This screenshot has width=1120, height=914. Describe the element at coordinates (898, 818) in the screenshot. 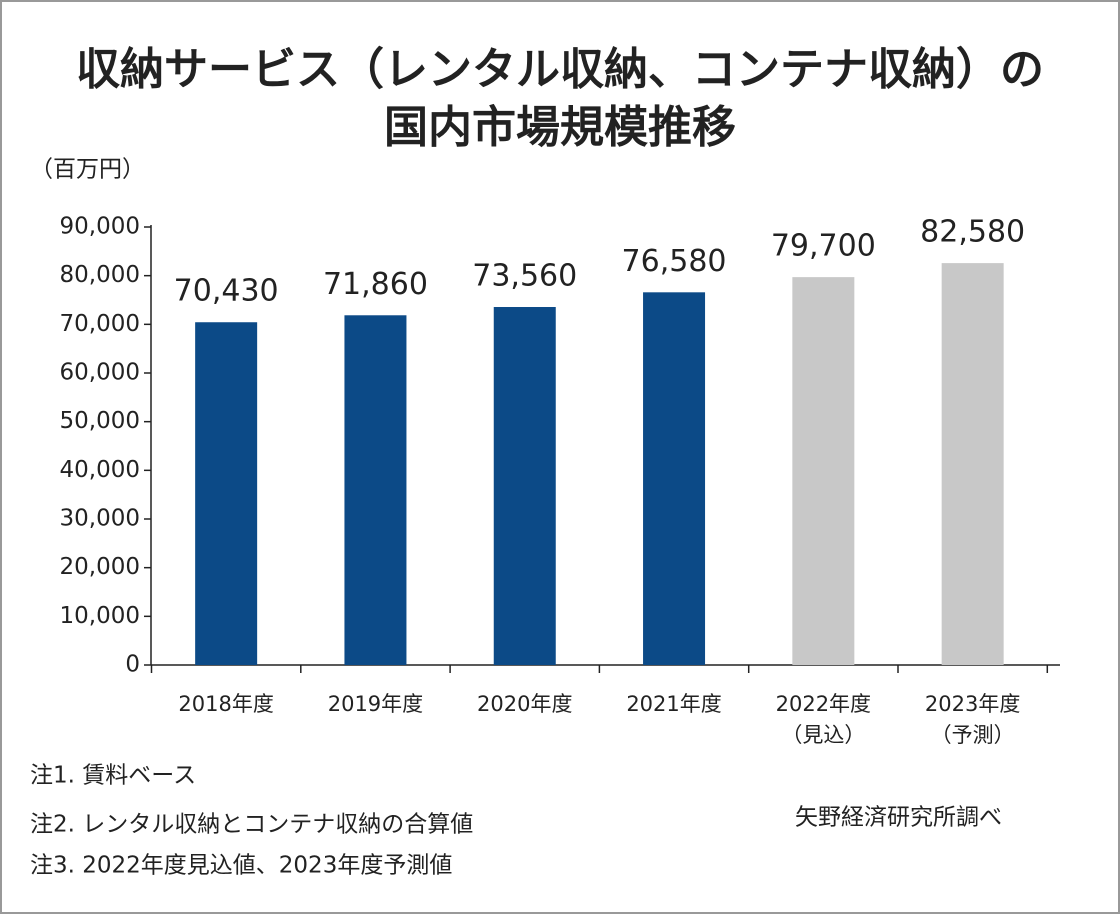

I see `source: 矢野経済研究所調べ` at that location.